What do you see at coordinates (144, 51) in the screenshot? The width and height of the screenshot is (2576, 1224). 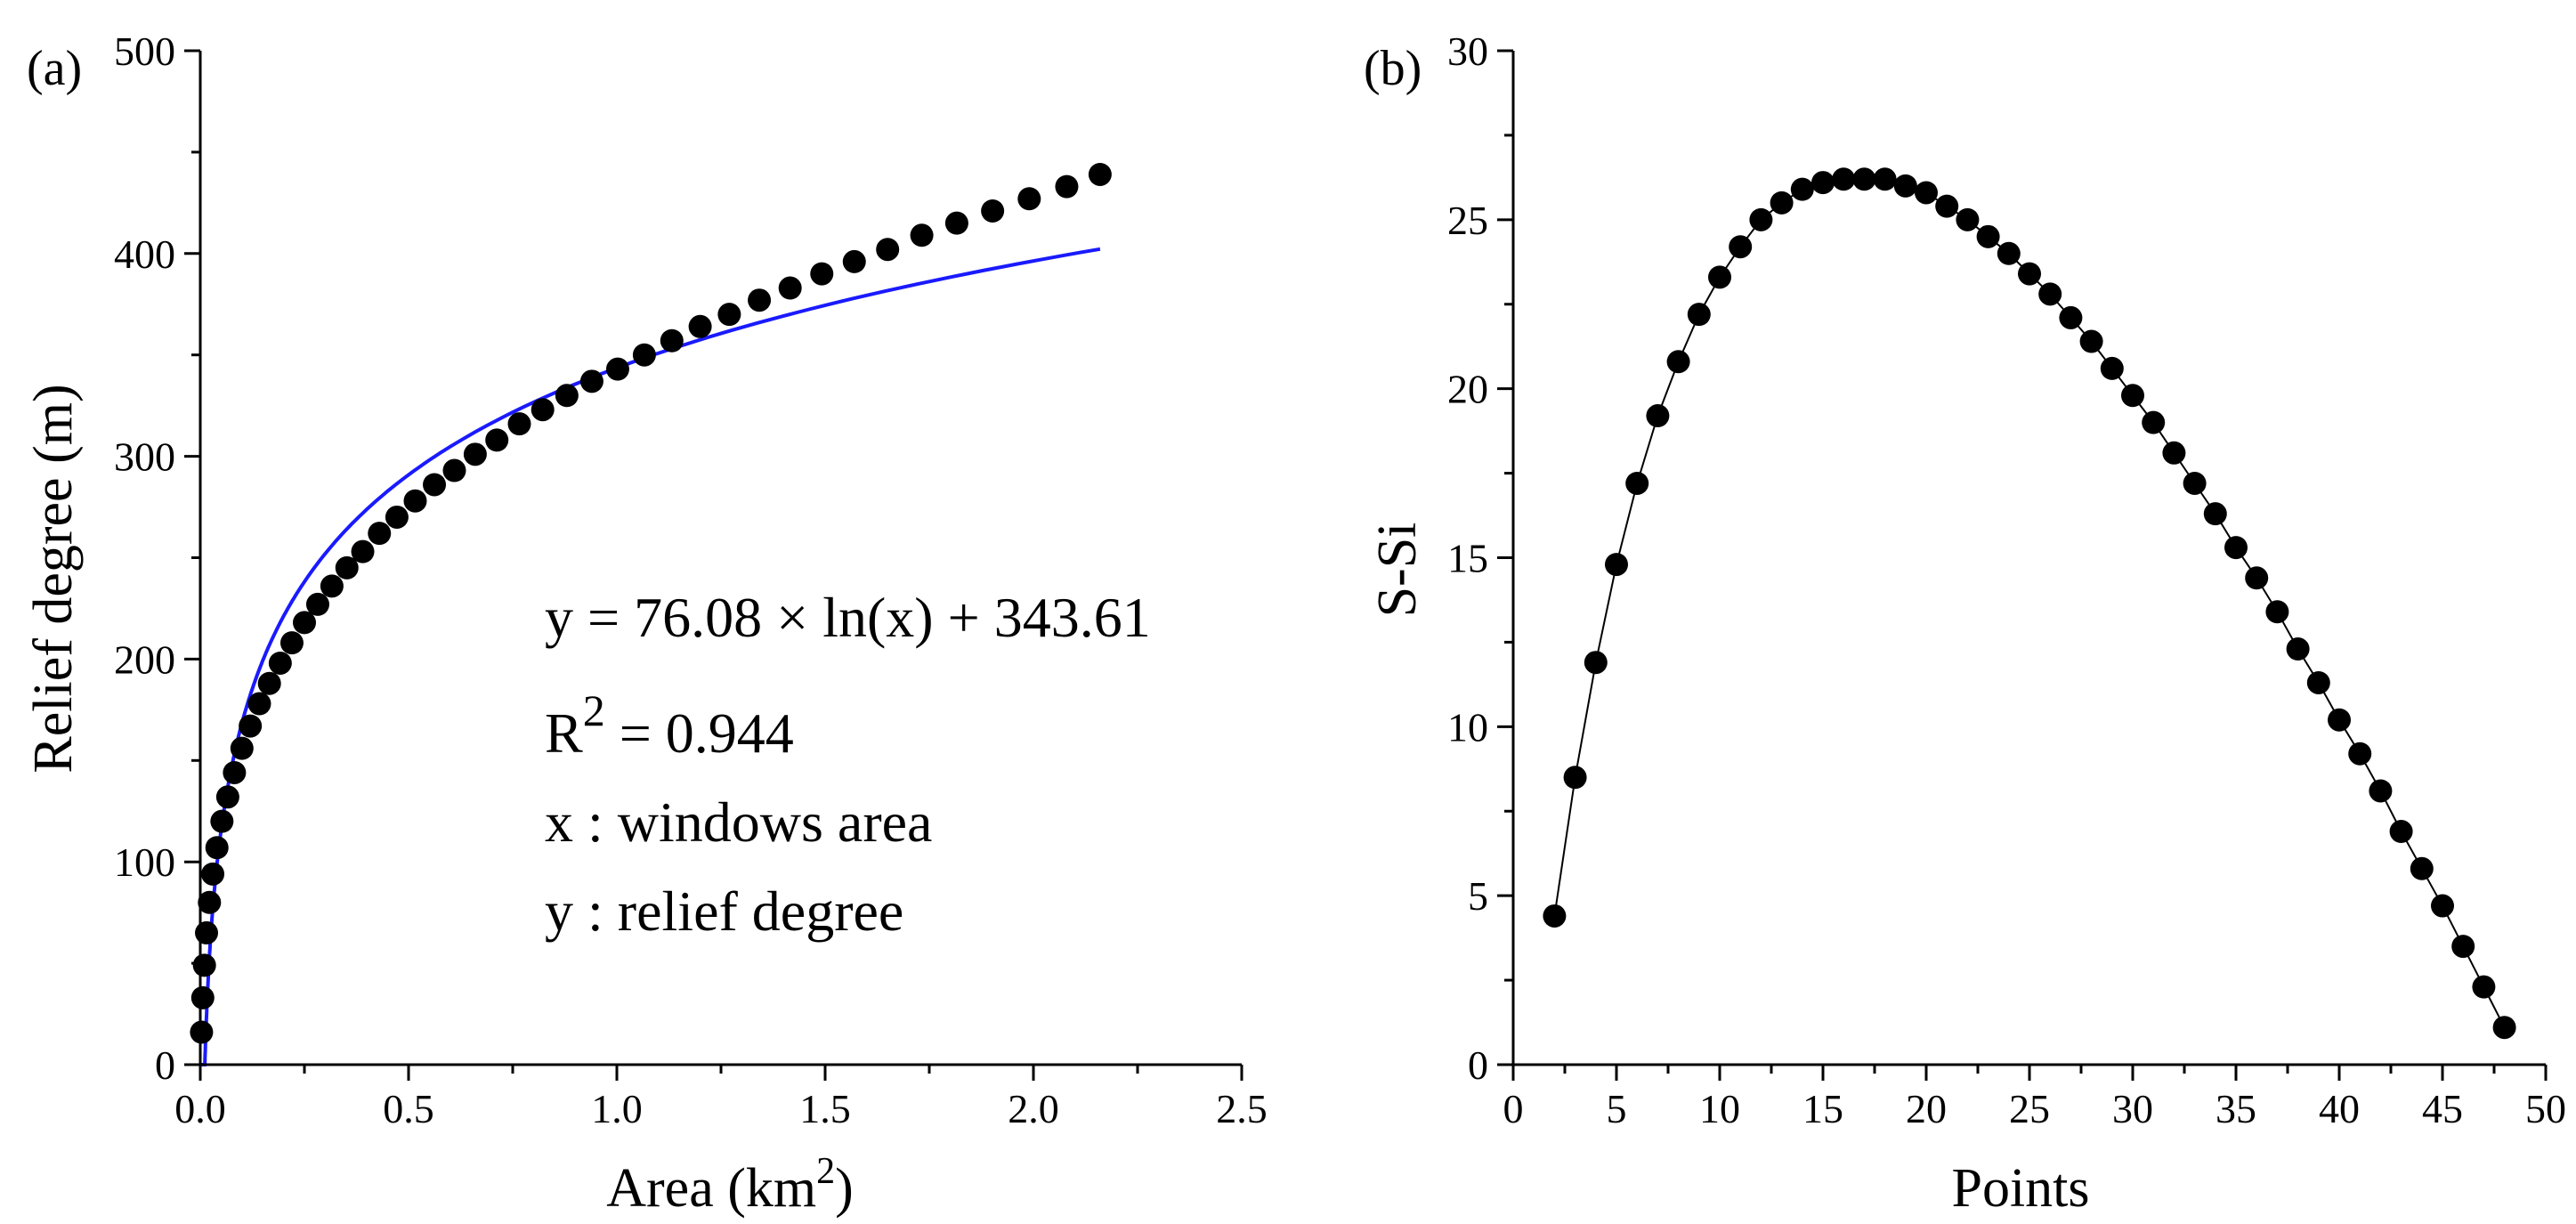 I see `y-tick-label: 500` at bounding box center [144, 51].